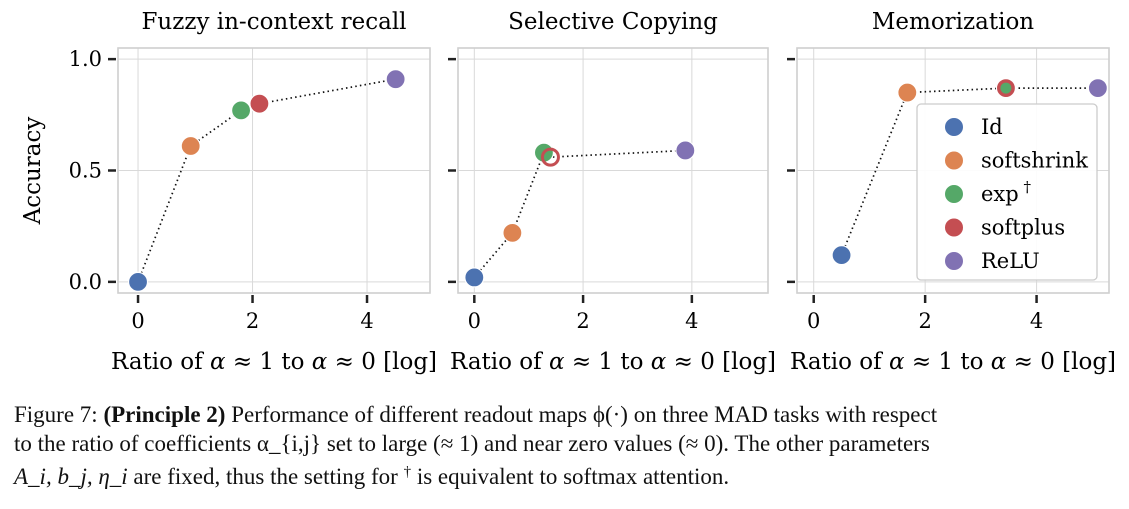 The image size is (1129, 509). I want to click on legend-label: softshrink, so click(1034, 161).